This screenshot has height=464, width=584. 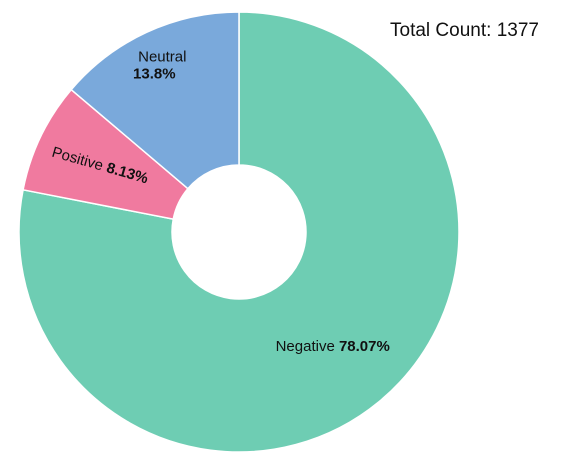 What do you see at coordinates (162, 56) in the screenshot?
I see `slice-category-label: Neutral` at bounding box center [162, 56].